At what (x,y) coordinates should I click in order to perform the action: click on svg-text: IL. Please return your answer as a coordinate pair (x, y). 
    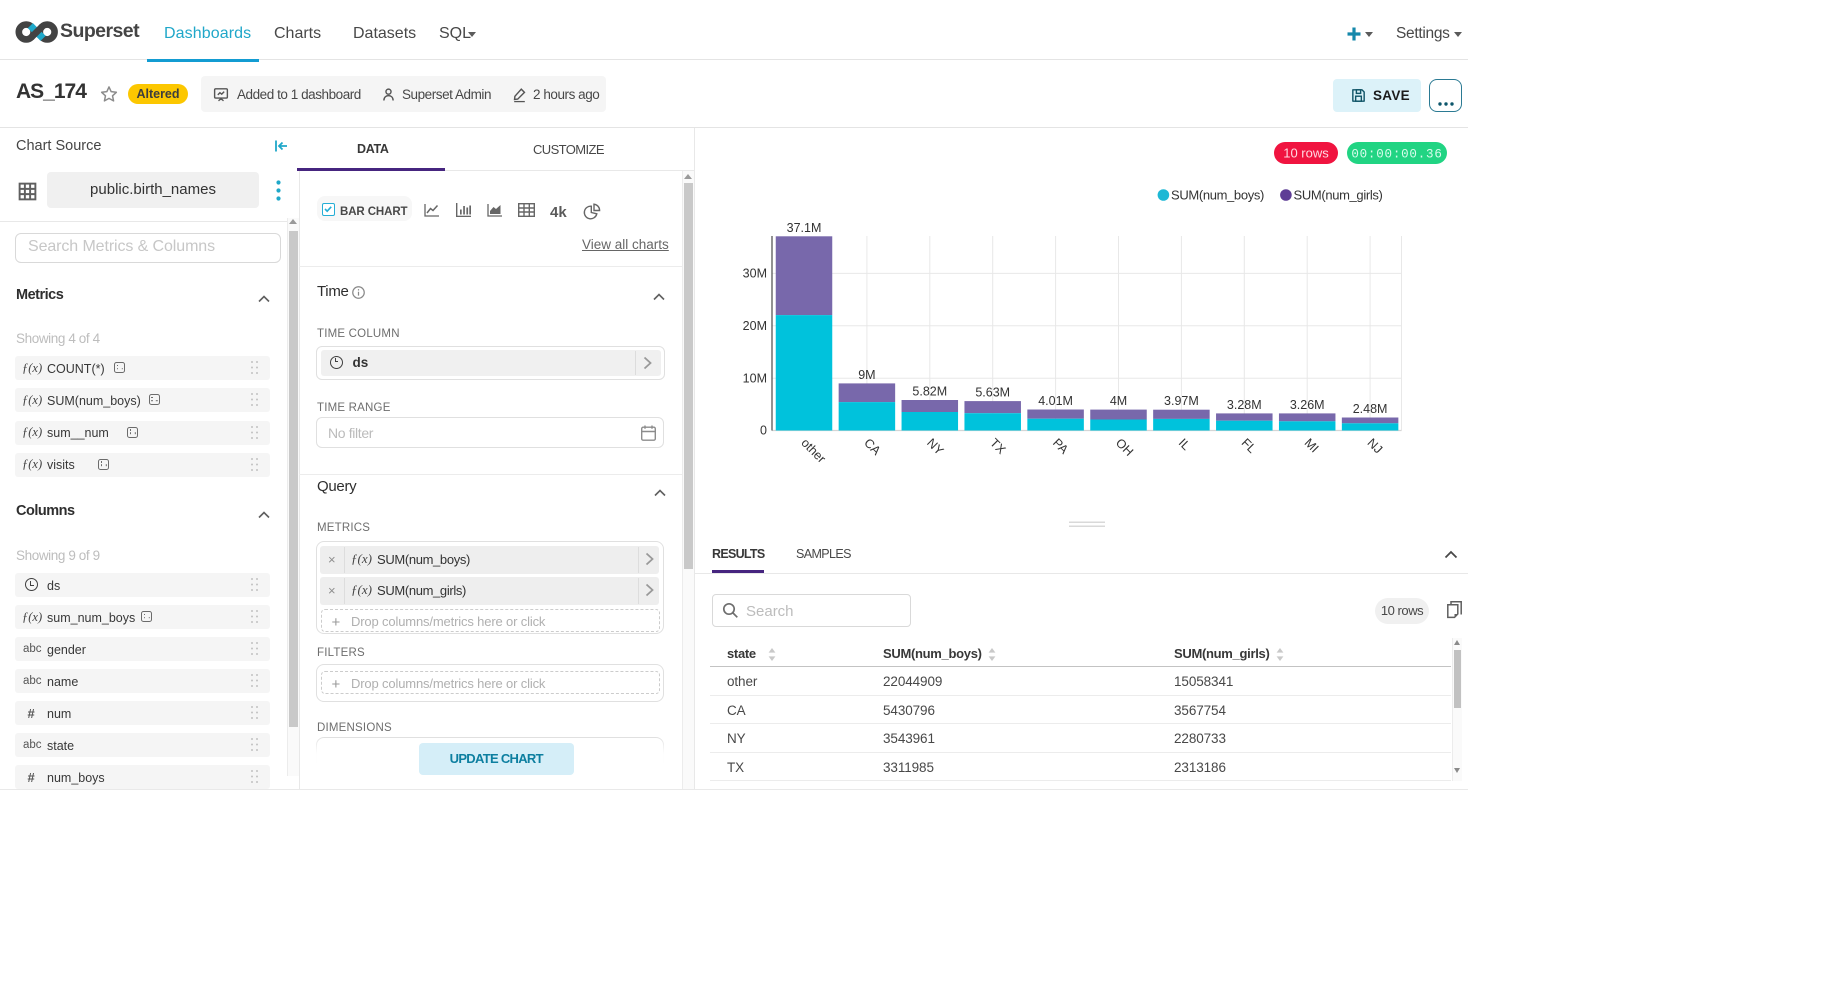
    Looking at the image, I should click on (1184, 444).